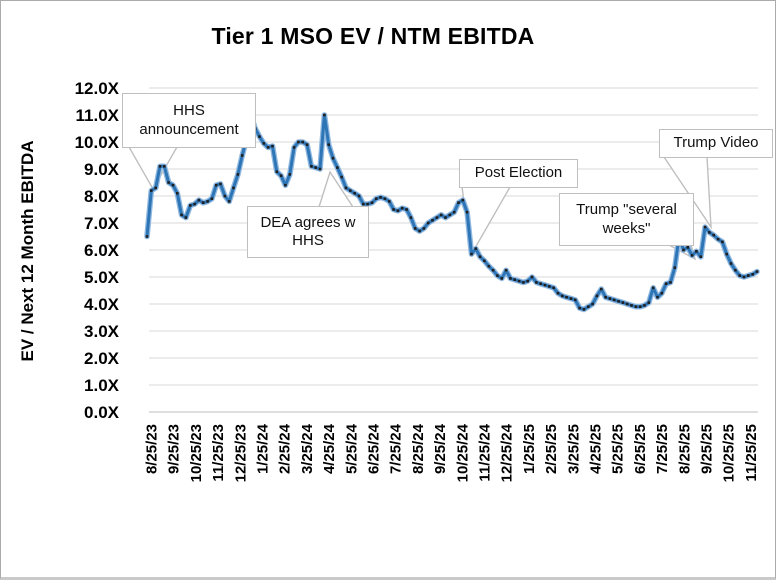 The width and height of the screenshot is (776, 580). Describe the element at coordinates (684, 449) in the screenshot. I see `x-tick-label: 8/25/25` at that location.